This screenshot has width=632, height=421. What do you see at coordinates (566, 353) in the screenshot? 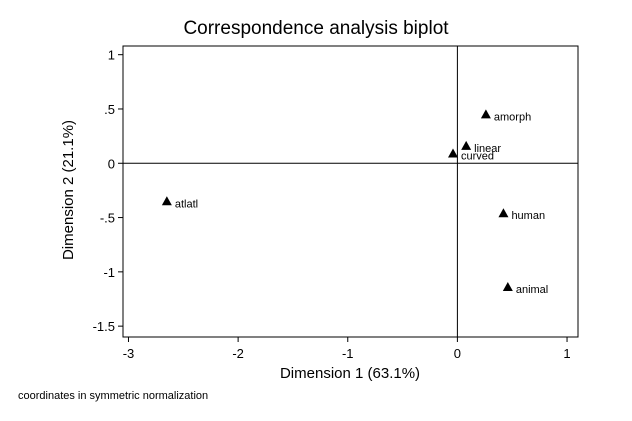
I see `x-tick-label: 1` at bounding box center [566, 353].